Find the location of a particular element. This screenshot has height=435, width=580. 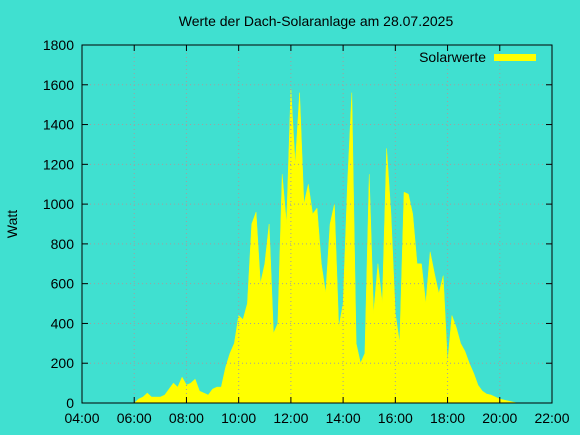

y-tick-label: 400 is located at coordinates (63, 323).